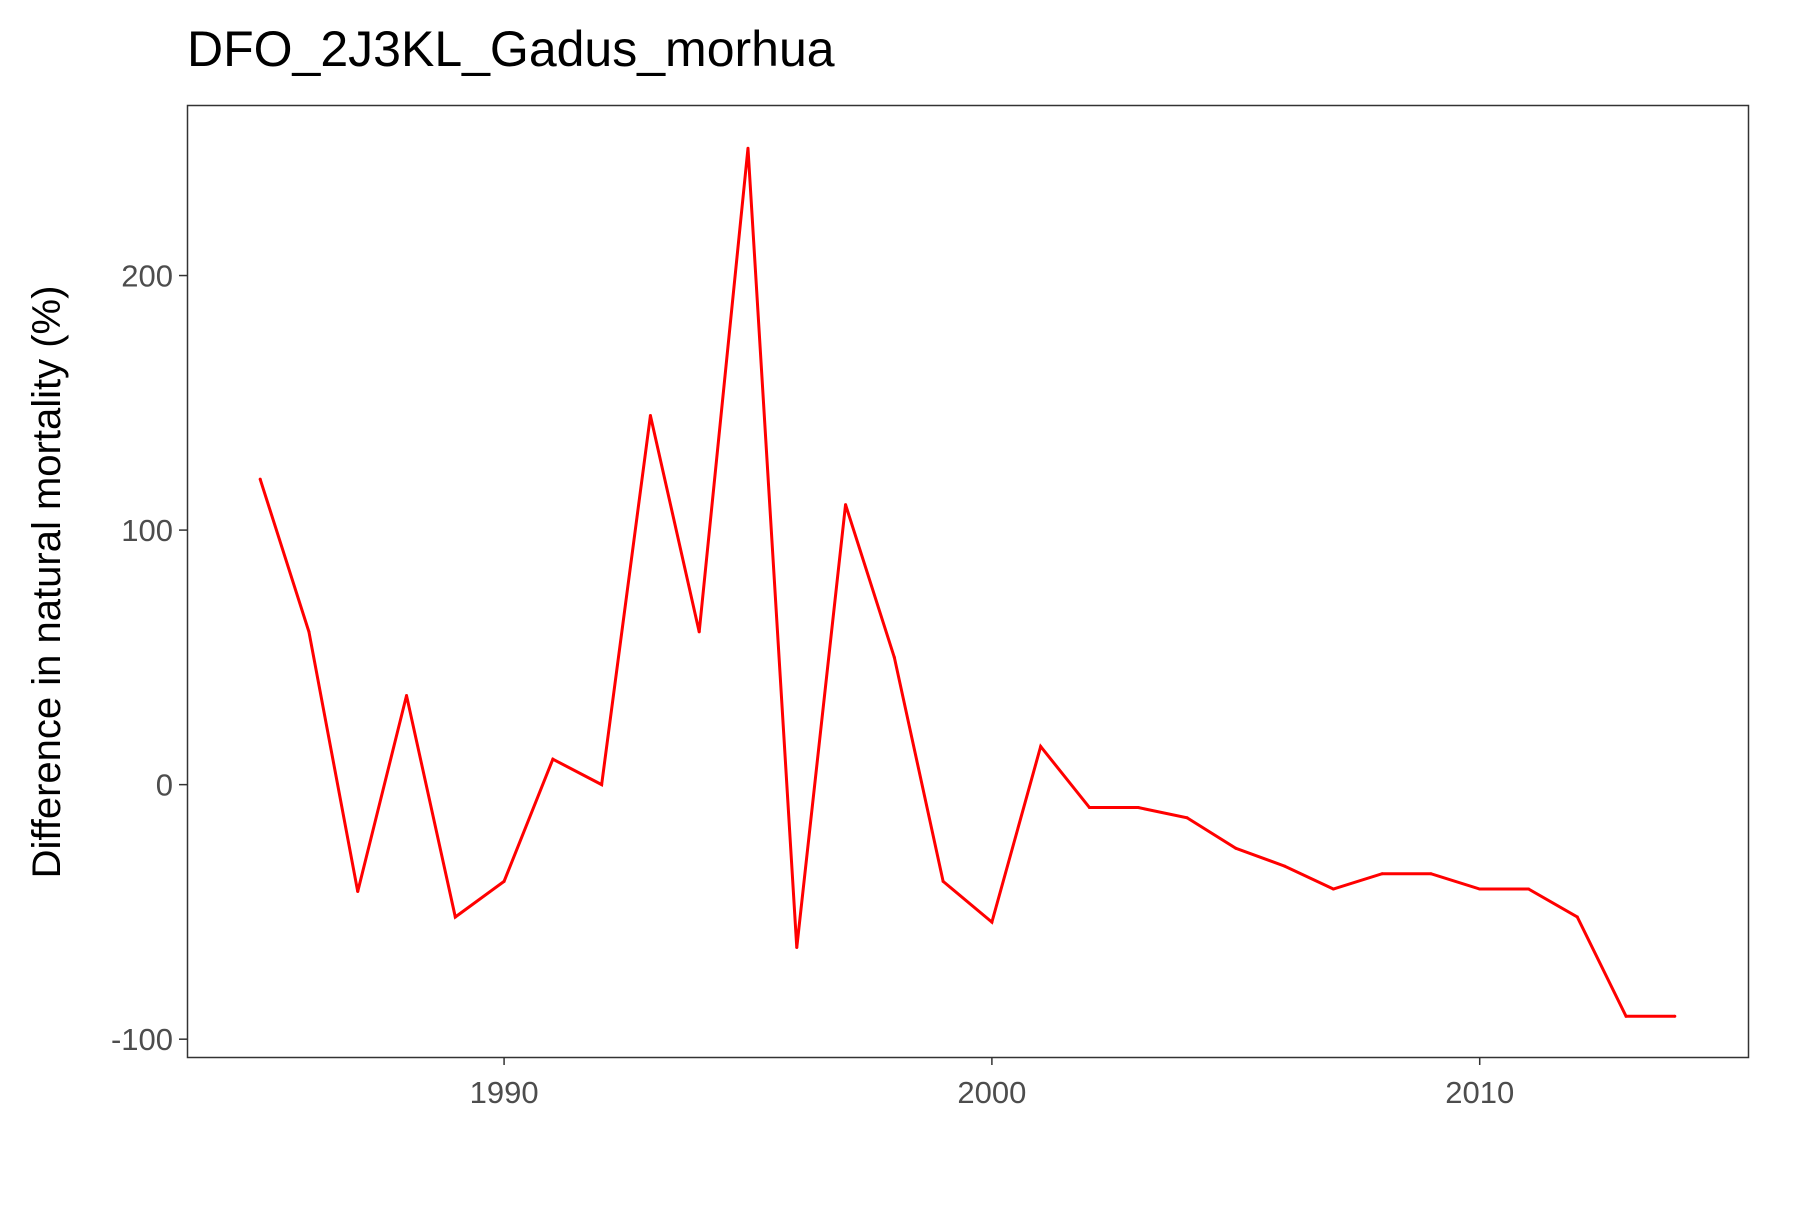 The image size is (1800, 1205). I want to click on y-tick-label: 100, so click(147, 530).